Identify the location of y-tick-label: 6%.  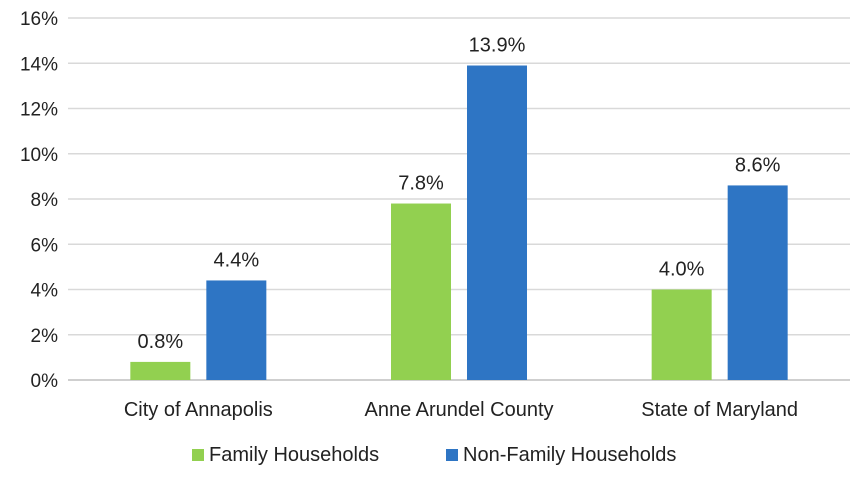
(45, 245).